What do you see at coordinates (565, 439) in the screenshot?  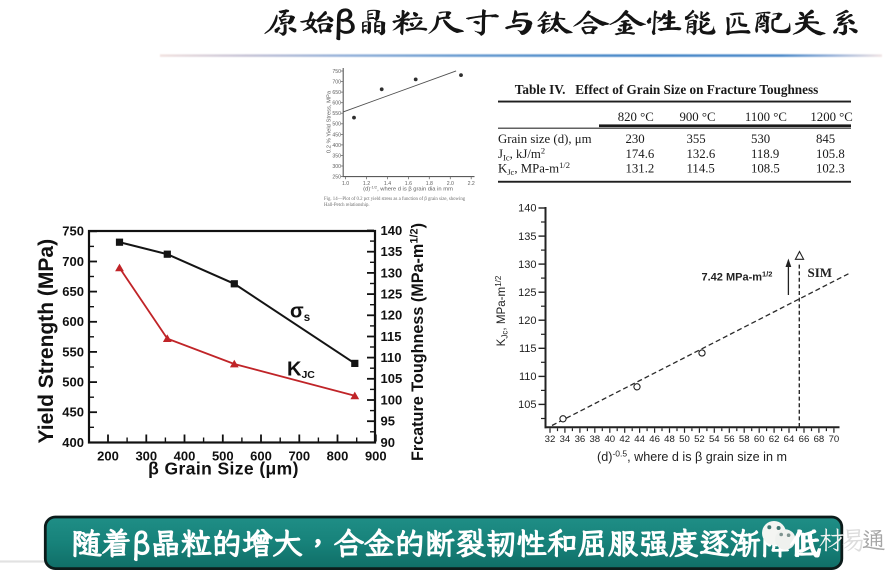 I see `svg-text: 34` at bounding box center [565, 439].